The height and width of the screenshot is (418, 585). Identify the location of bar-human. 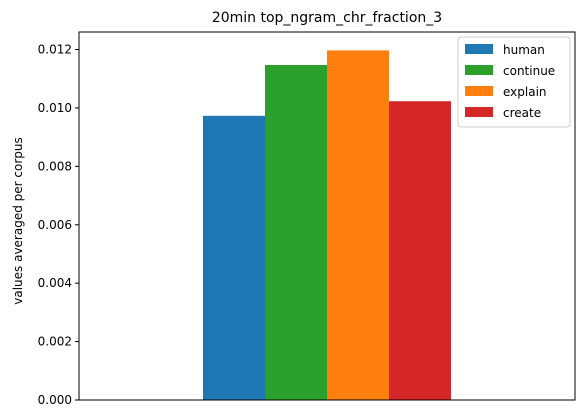
(234, 258).